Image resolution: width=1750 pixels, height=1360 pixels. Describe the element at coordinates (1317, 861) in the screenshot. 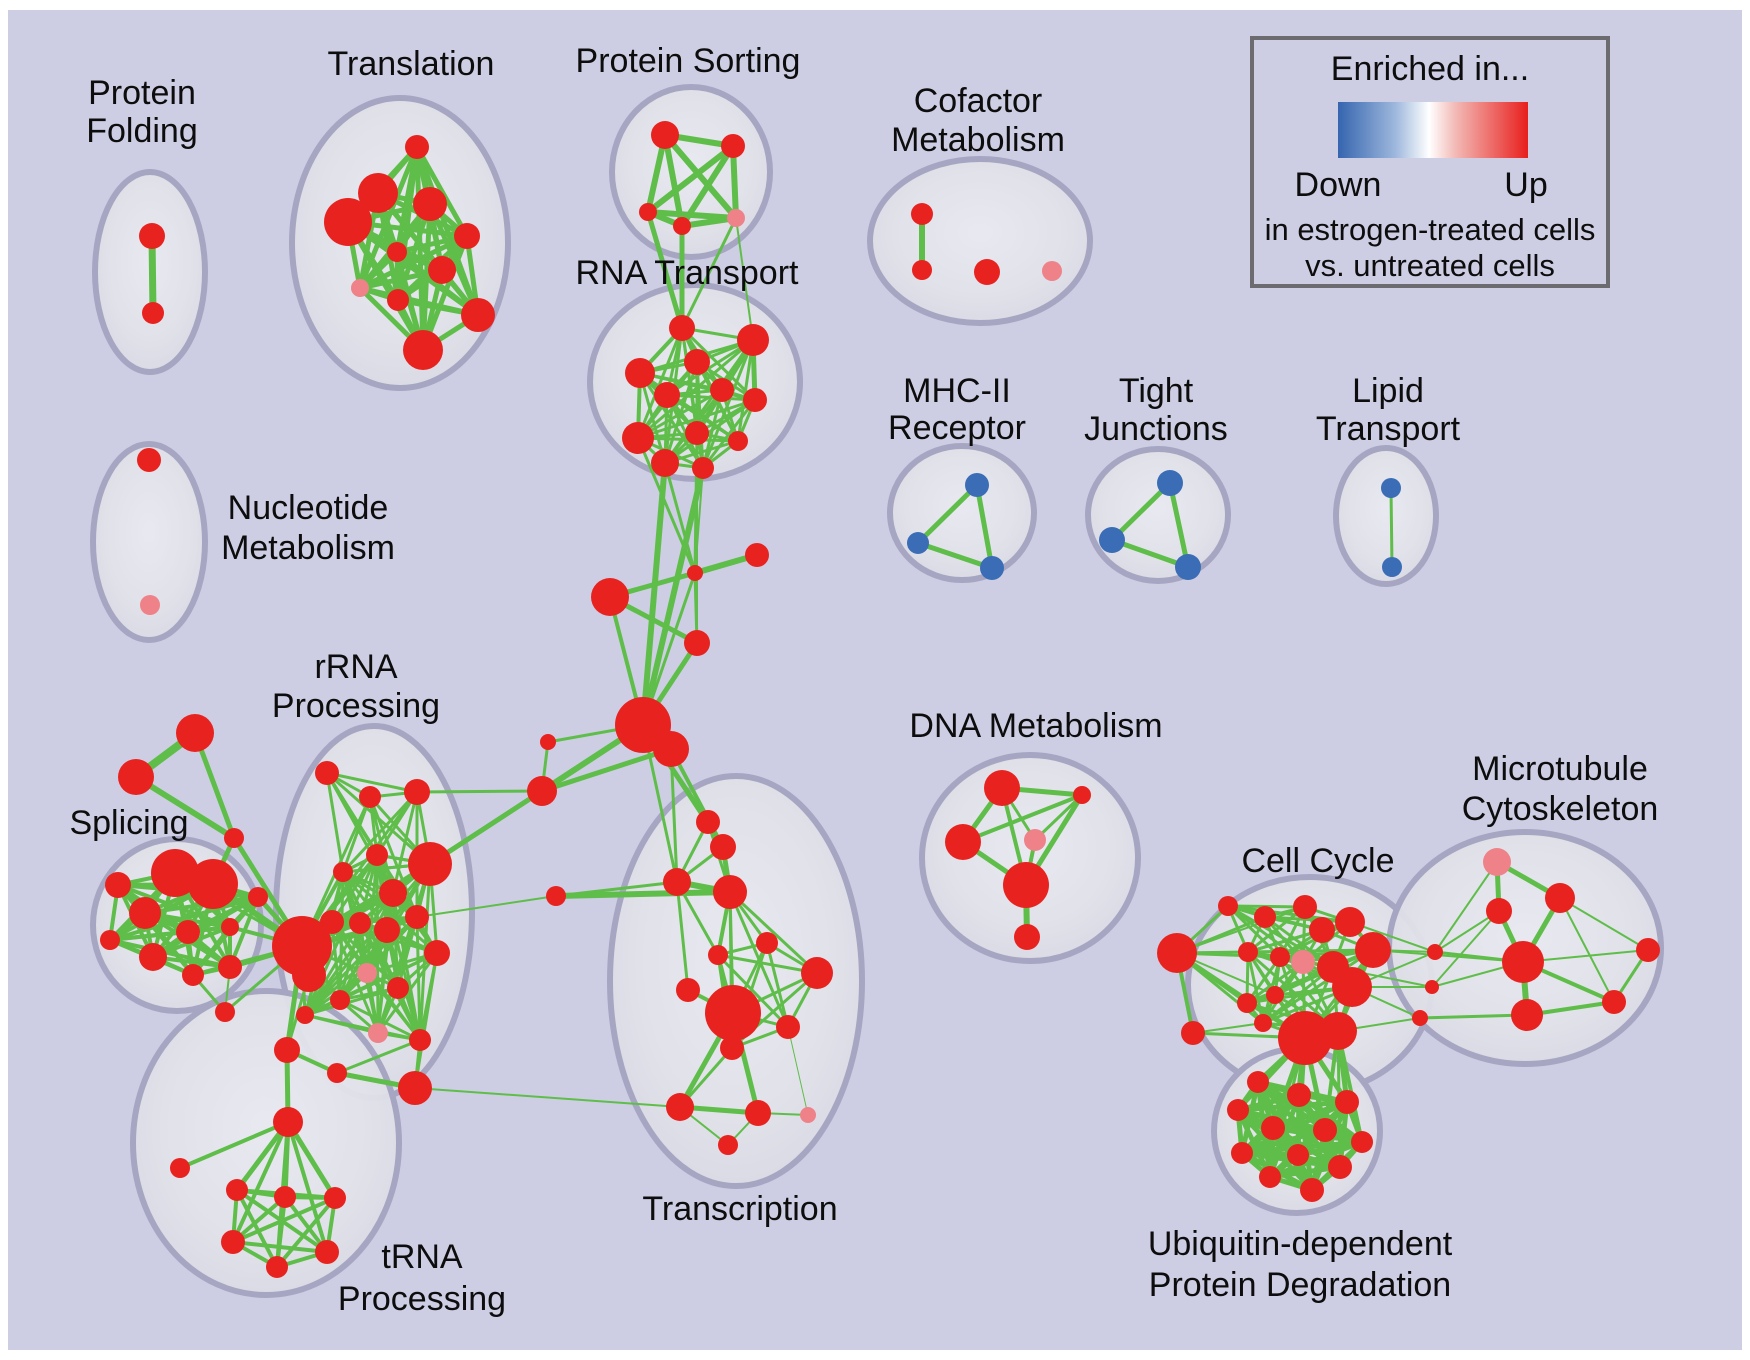

I see `cluster-label-cell-cycle: Cell Cycle` at that location.